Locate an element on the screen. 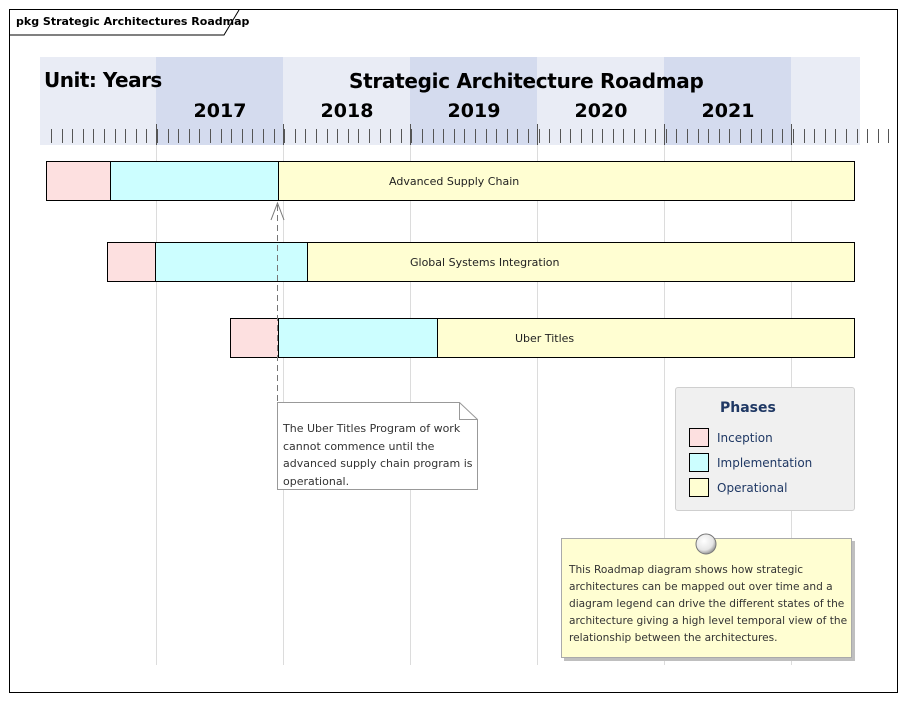 Image resolution: width=906 pixels, height=701 pixels. year-band-2017 is located at coordinates (219, 101).